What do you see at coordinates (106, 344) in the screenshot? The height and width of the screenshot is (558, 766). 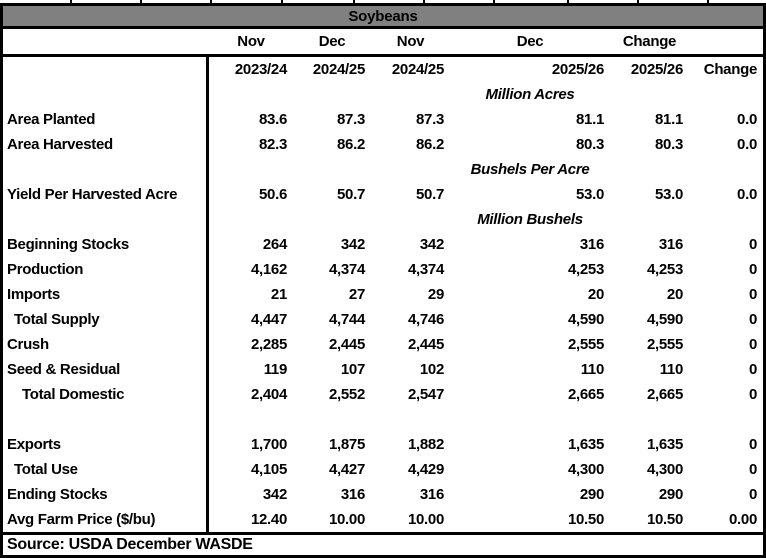 I see `row-label: Crush` at bounding box center [106, 344].